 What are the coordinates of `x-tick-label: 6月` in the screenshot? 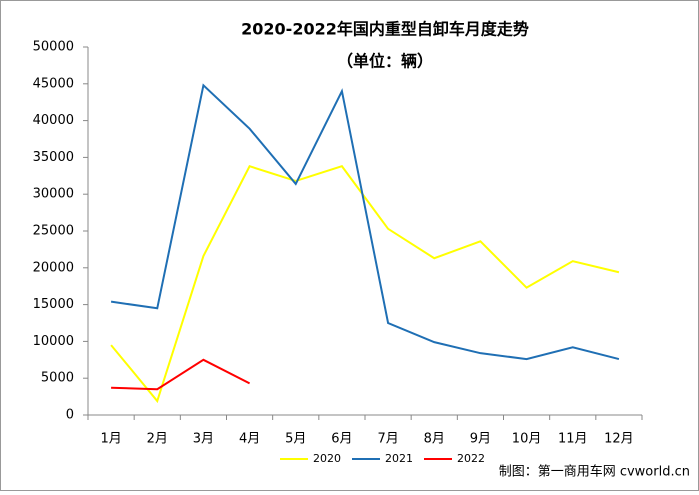 It's located at (341, 439).